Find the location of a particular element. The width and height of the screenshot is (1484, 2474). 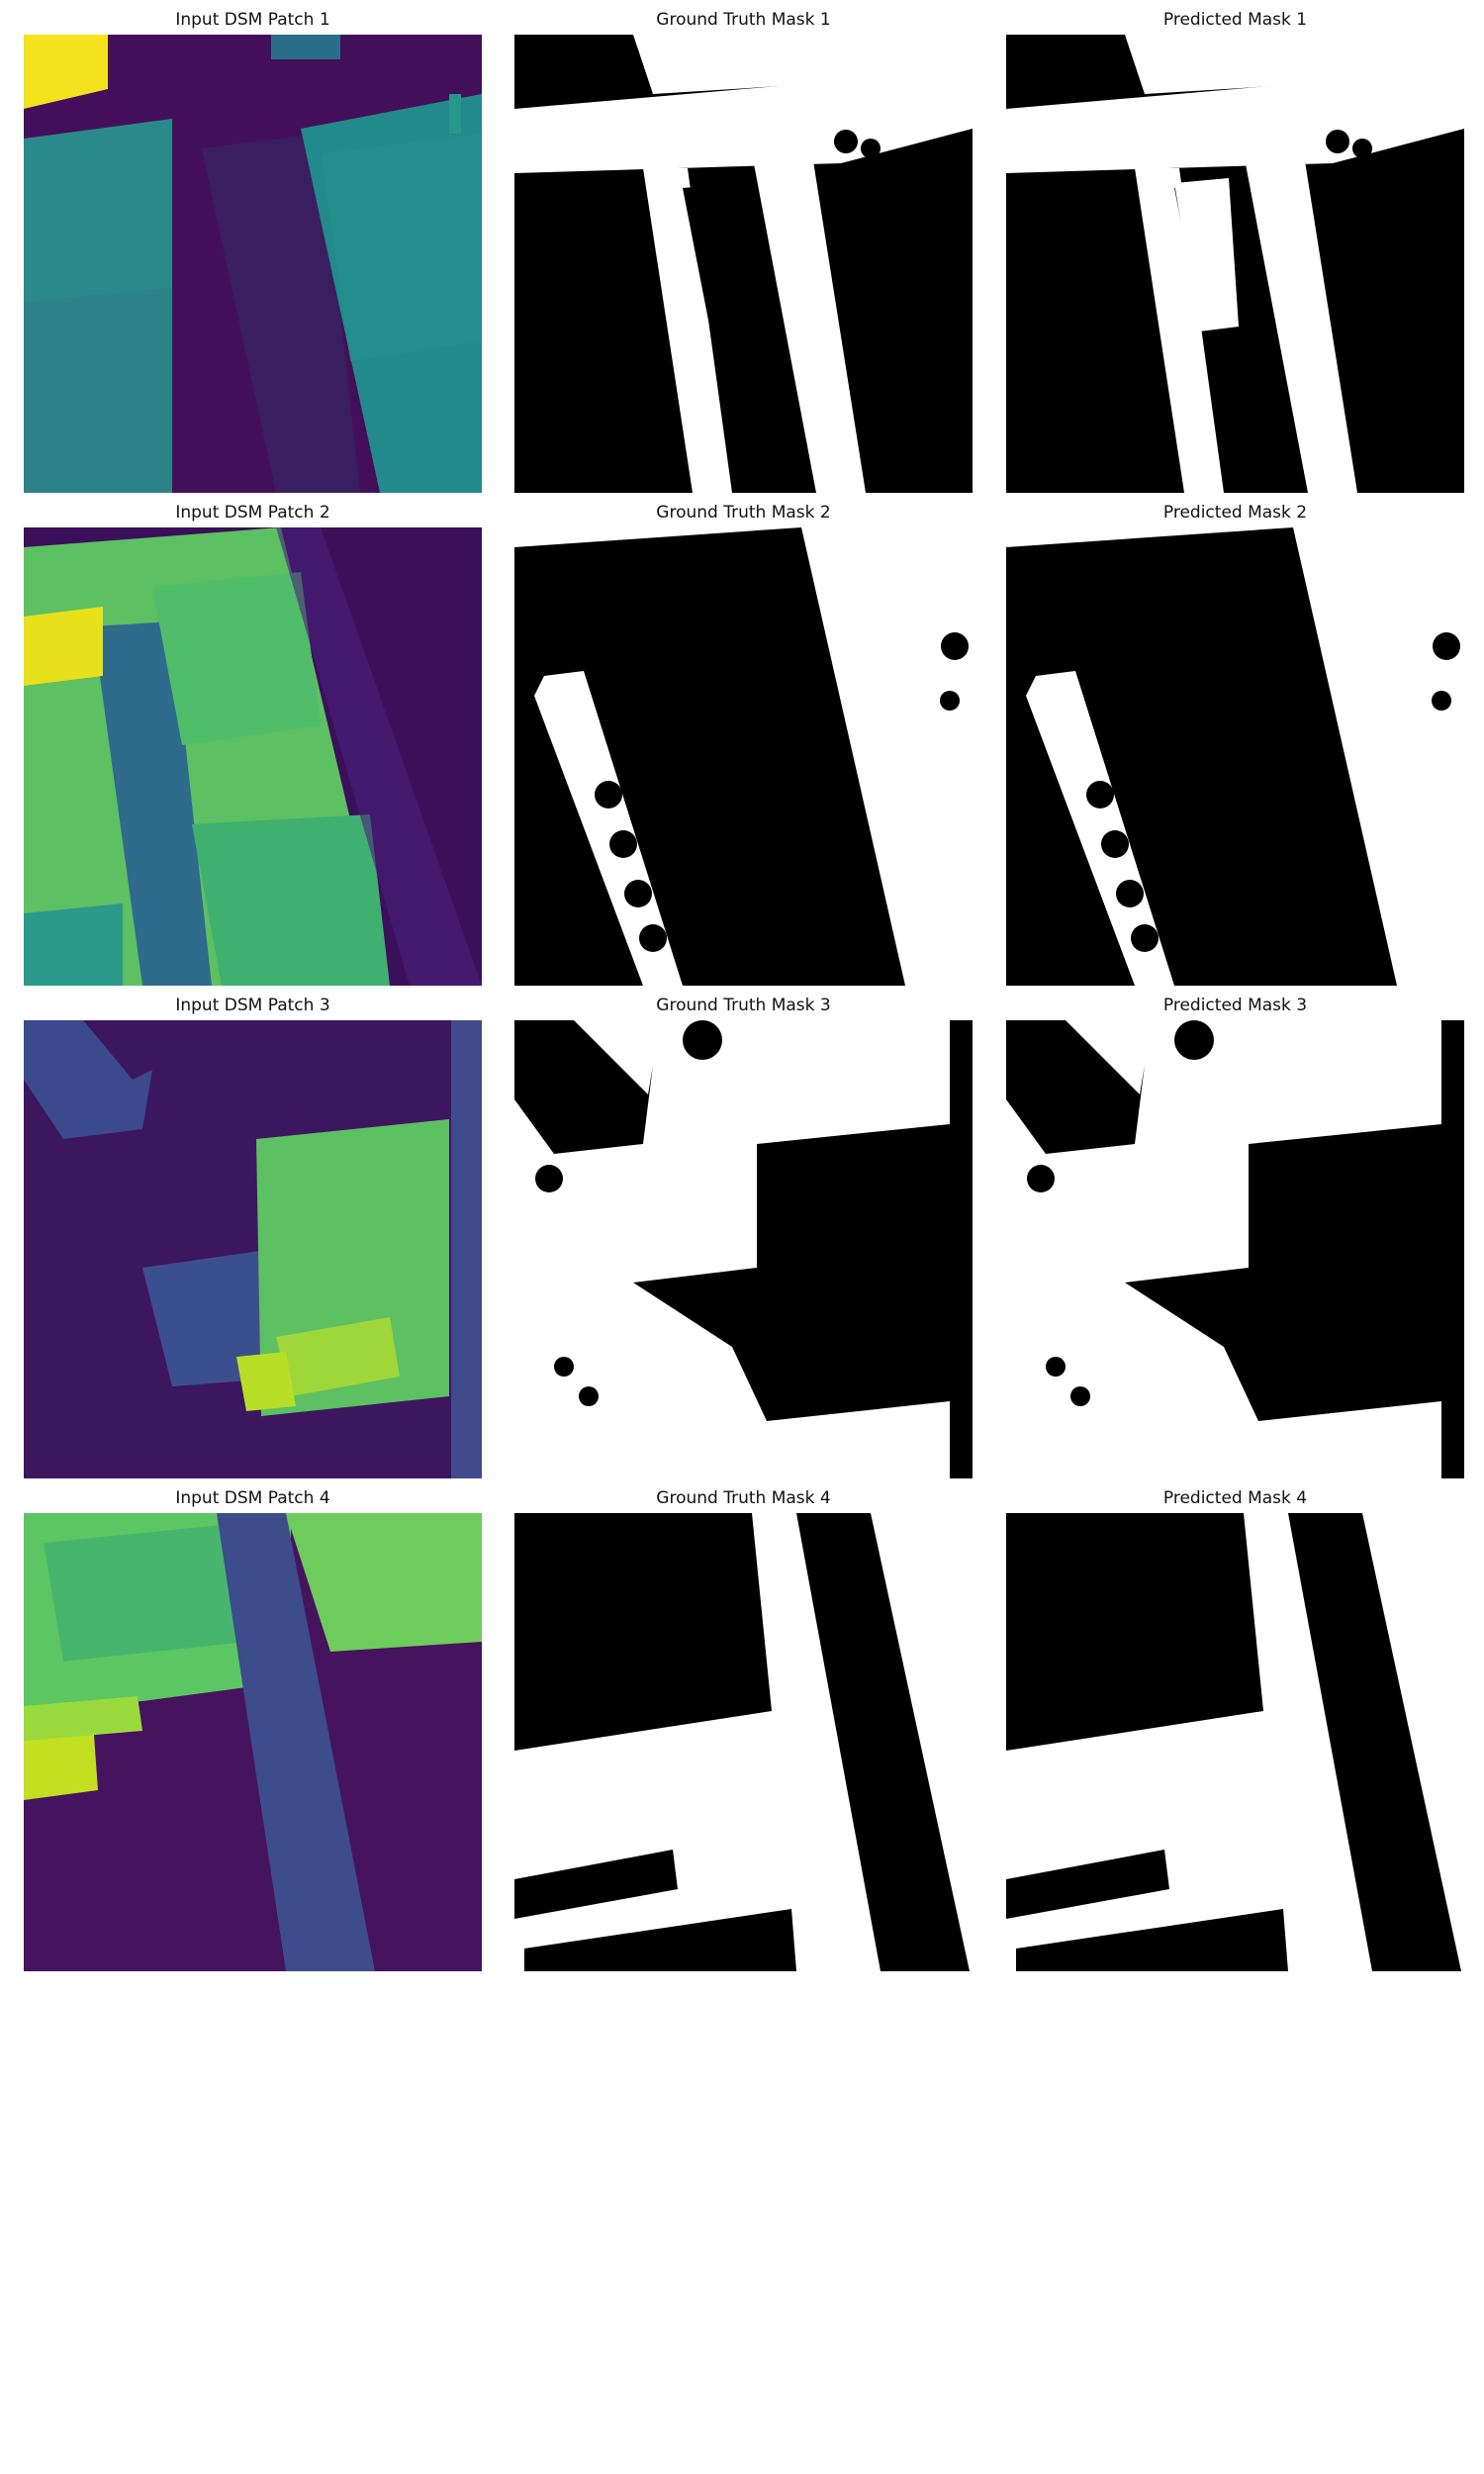

ground-truth-title-1: Ground Truth Mask 1 is located at coordinates (743, 20).